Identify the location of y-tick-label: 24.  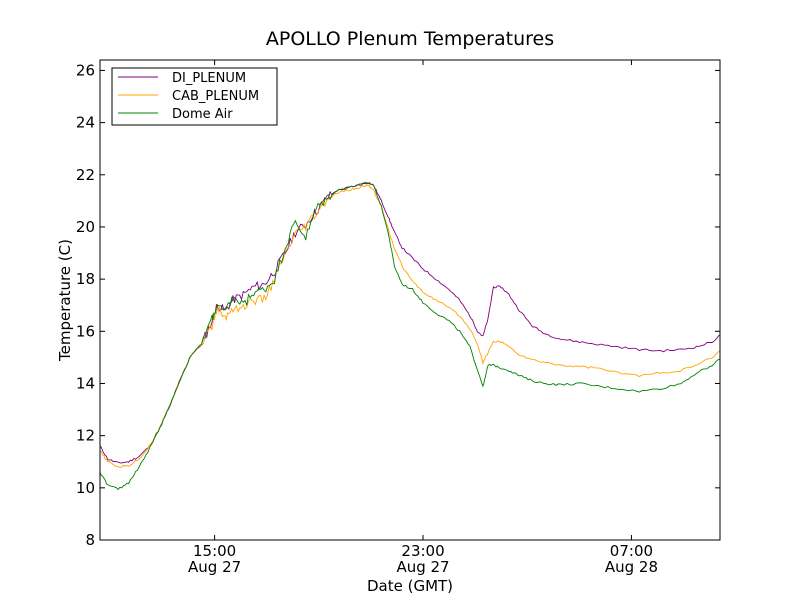
(85, 123).